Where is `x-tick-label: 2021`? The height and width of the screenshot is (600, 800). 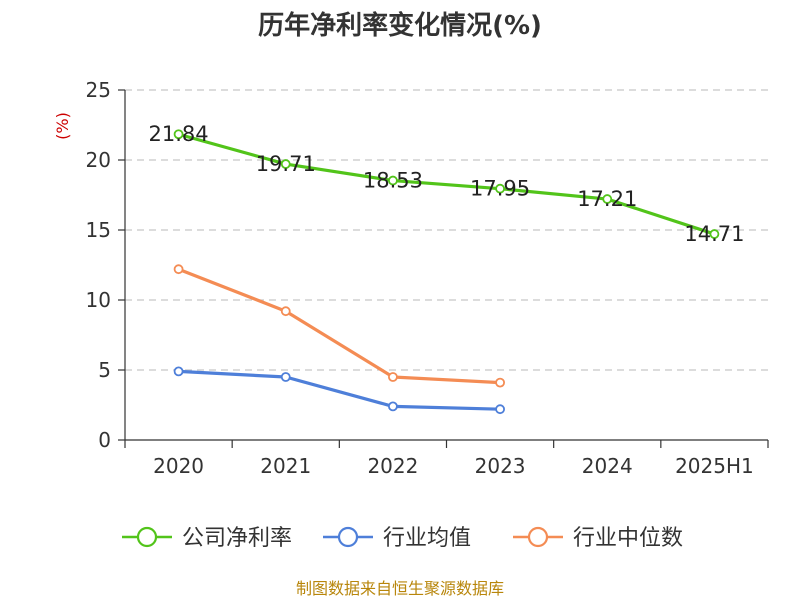 x-tick-label: 2021 is located at coordinates (285, 466).